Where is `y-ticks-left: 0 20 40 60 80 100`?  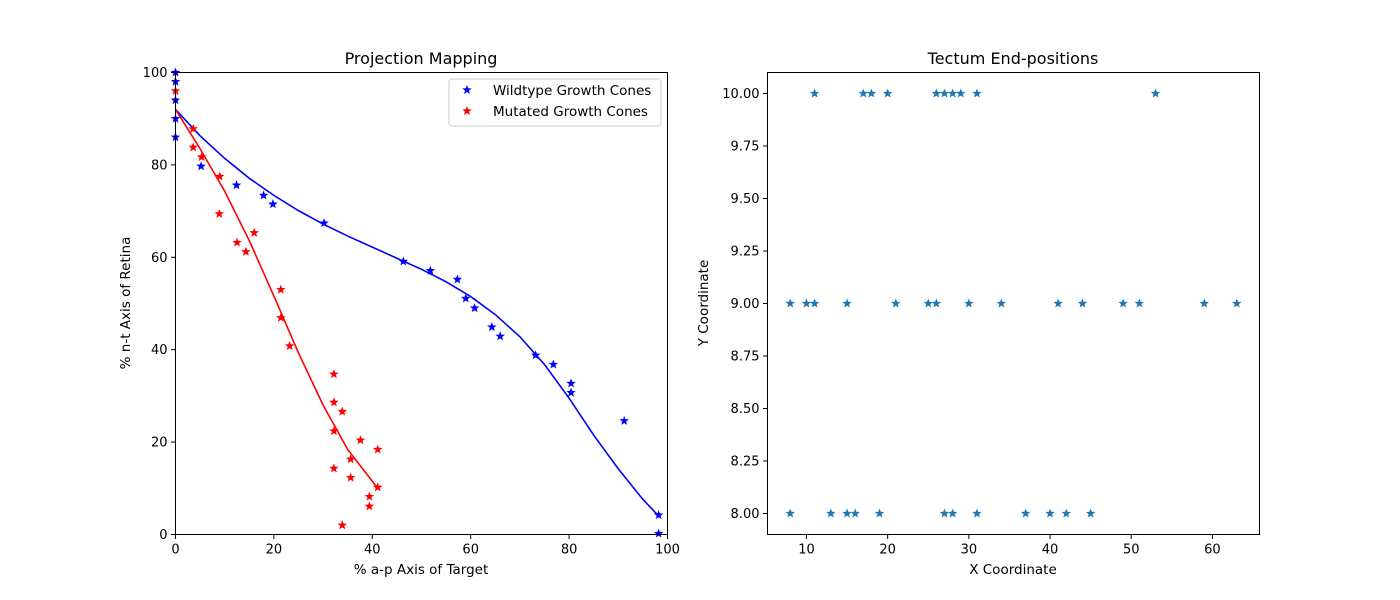
y-ticks-left: 0 20 40 60 80 100 is located at coordinates (159, 304).